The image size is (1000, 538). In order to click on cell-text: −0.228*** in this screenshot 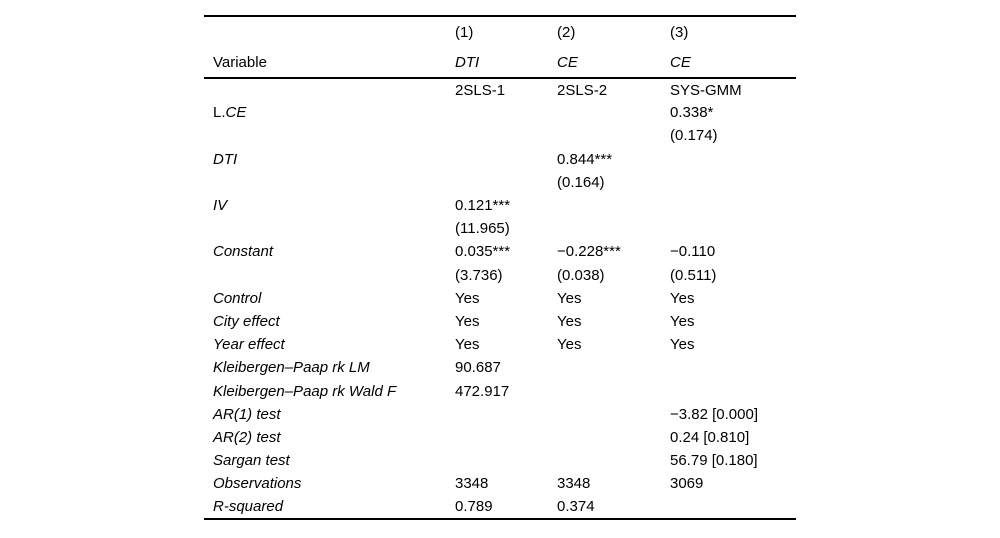, I will do `click(589, 252)`.